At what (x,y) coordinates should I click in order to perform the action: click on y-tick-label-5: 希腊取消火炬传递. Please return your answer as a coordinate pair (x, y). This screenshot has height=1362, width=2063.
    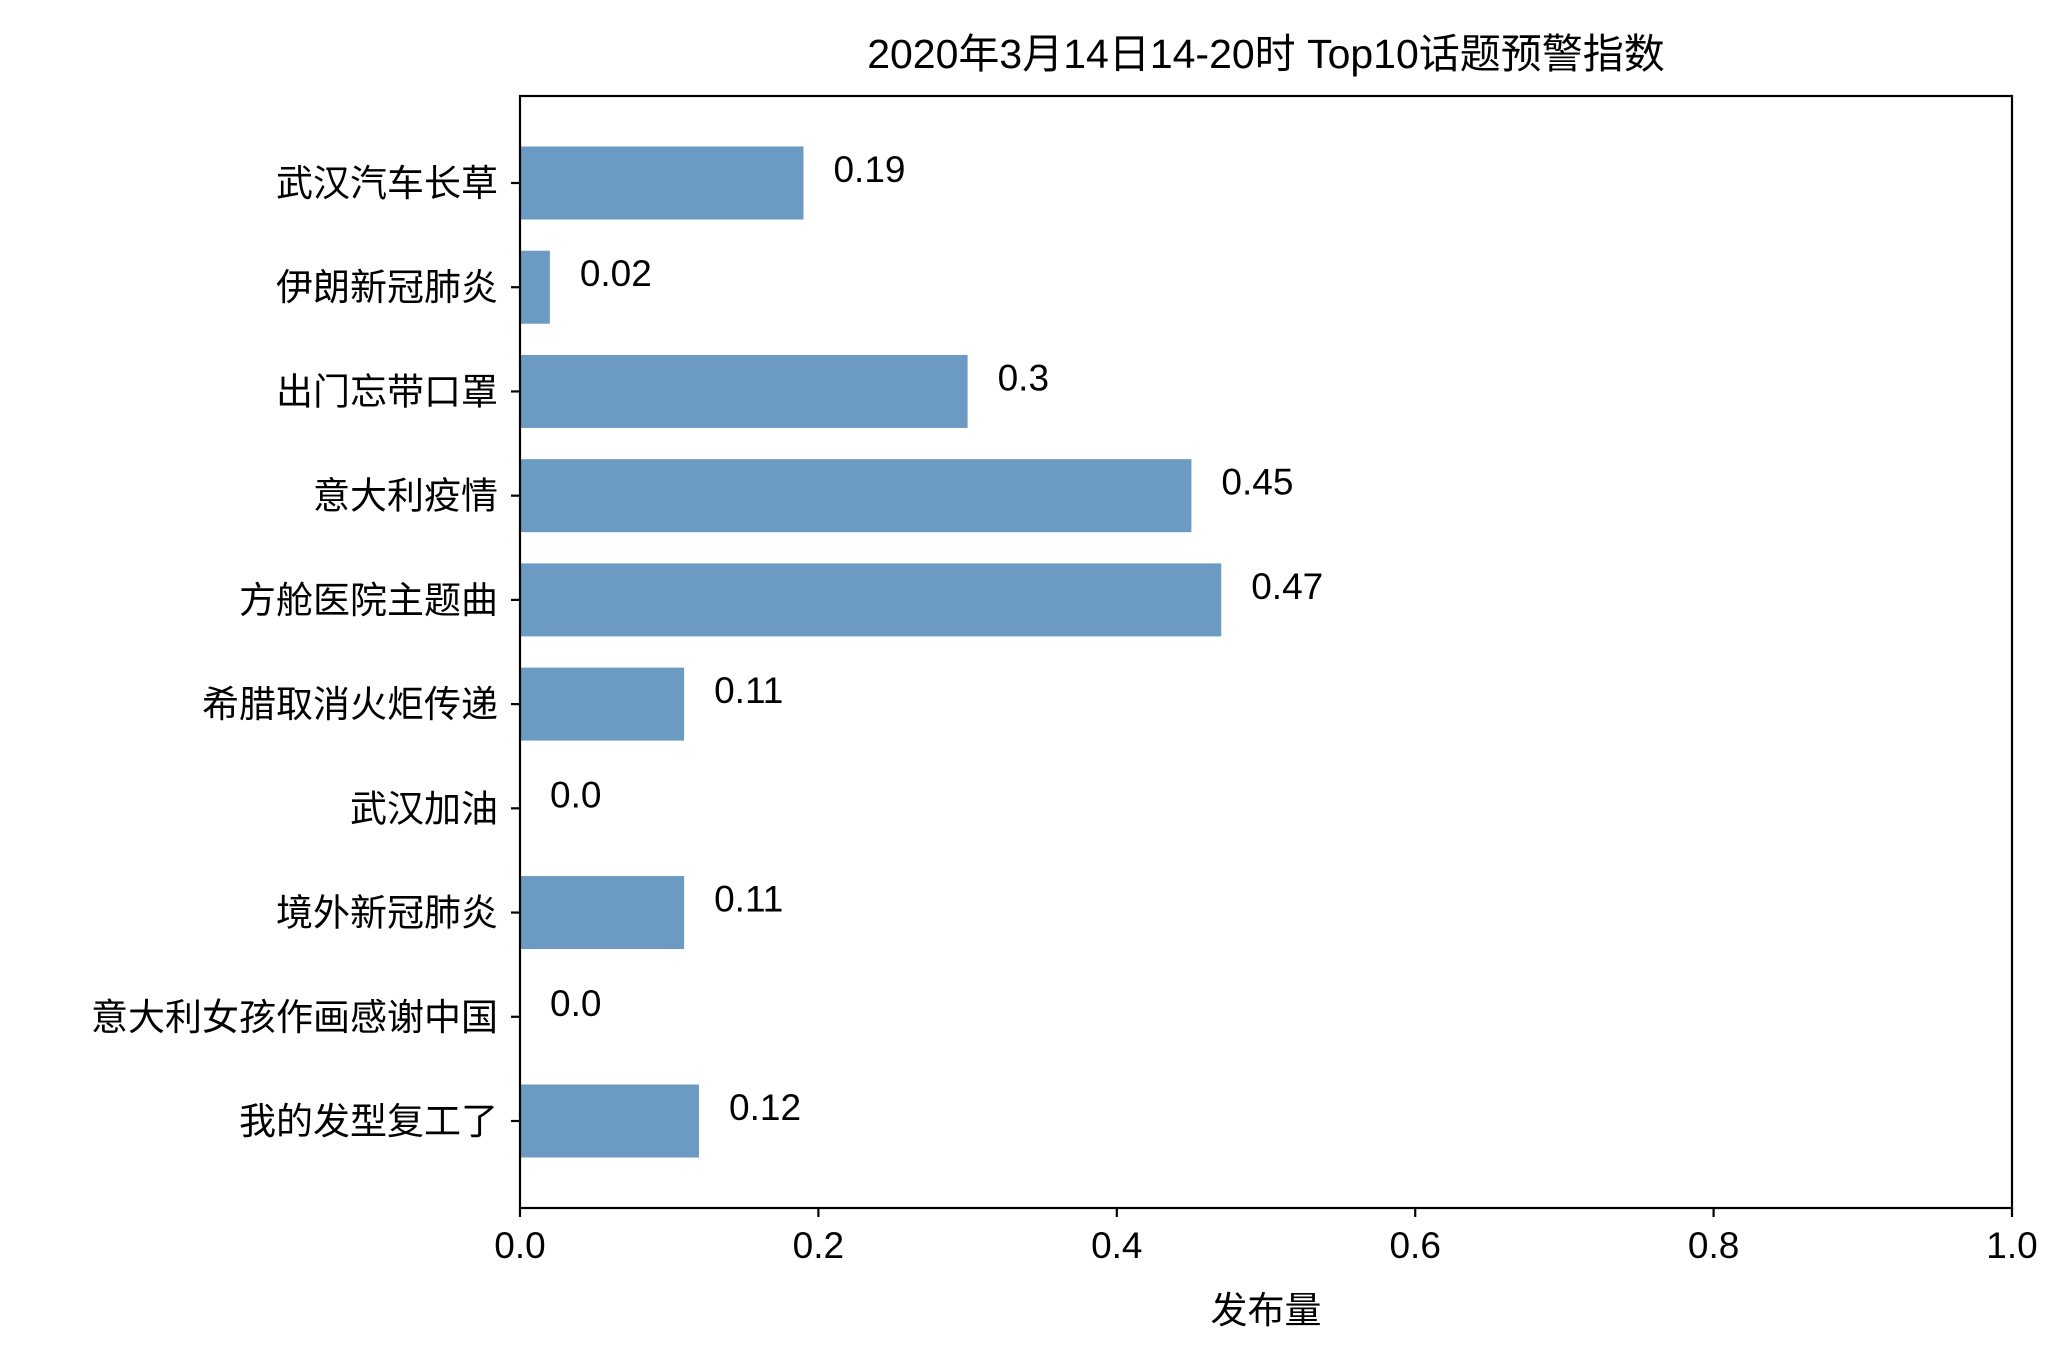
    Looking at the image, I should click on (350, 704).